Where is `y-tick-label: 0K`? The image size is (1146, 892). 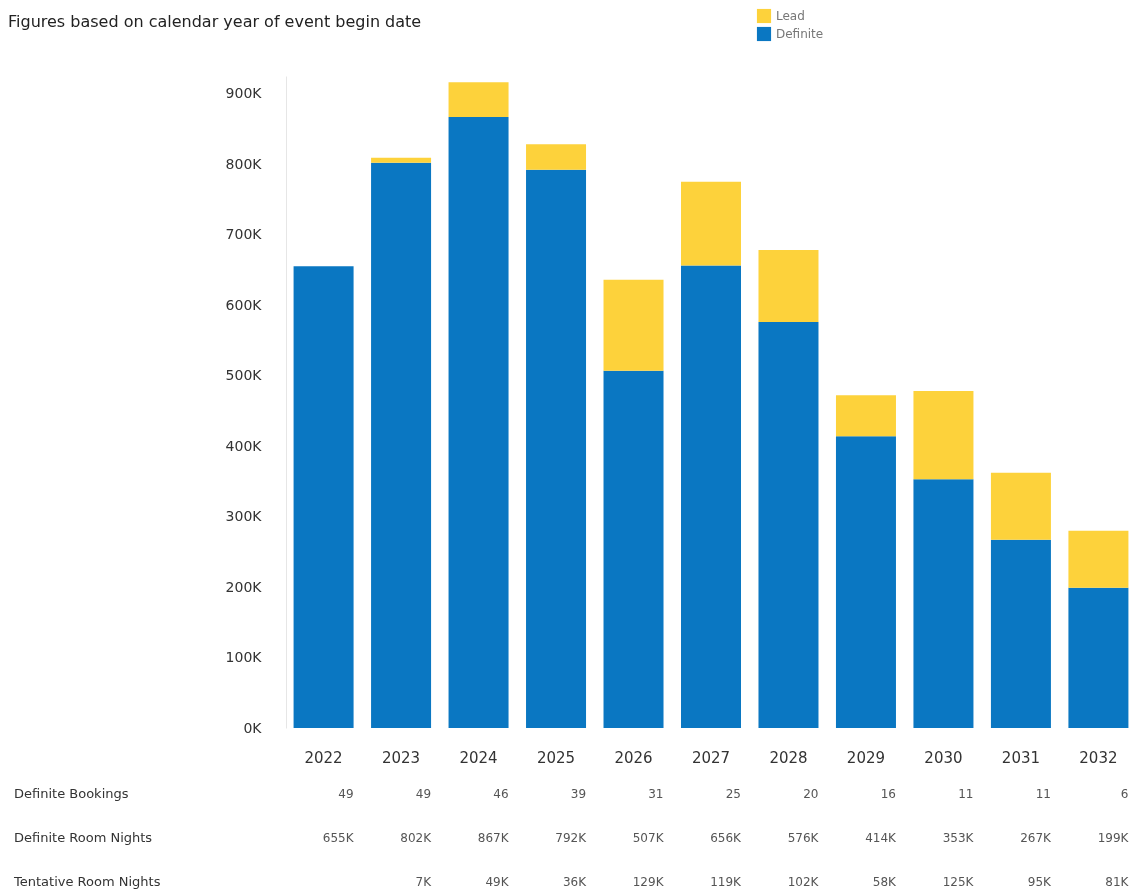
y-tick-label: 0K is located at coordinates (253, 727).